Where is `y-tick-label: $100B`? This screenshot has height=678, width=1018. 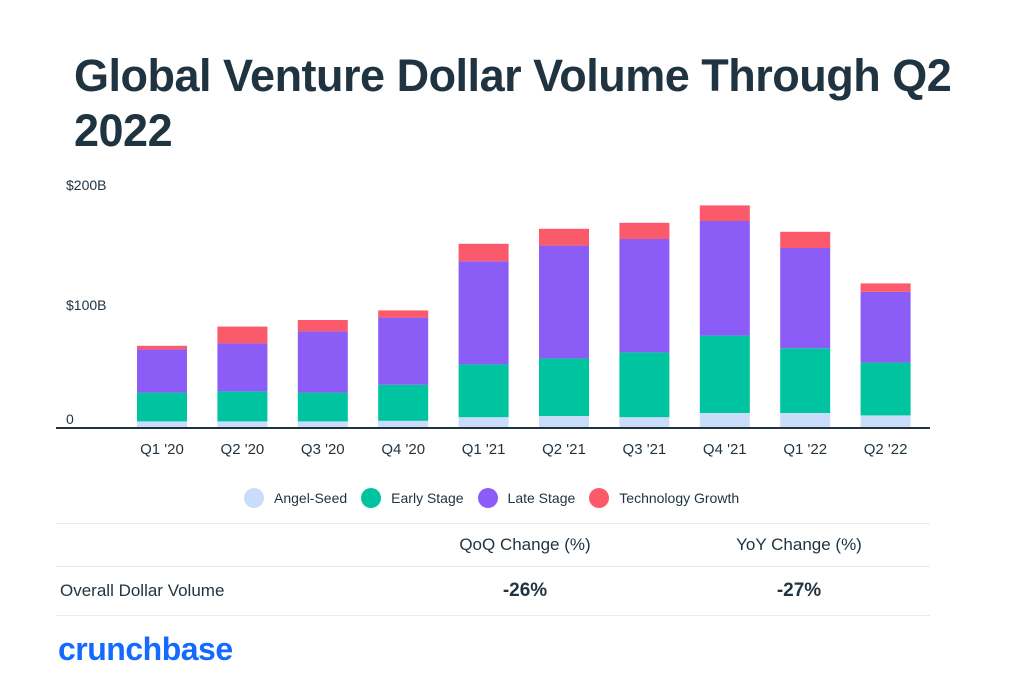
y-tick-label: $100B is located at coordinates (86, 305).